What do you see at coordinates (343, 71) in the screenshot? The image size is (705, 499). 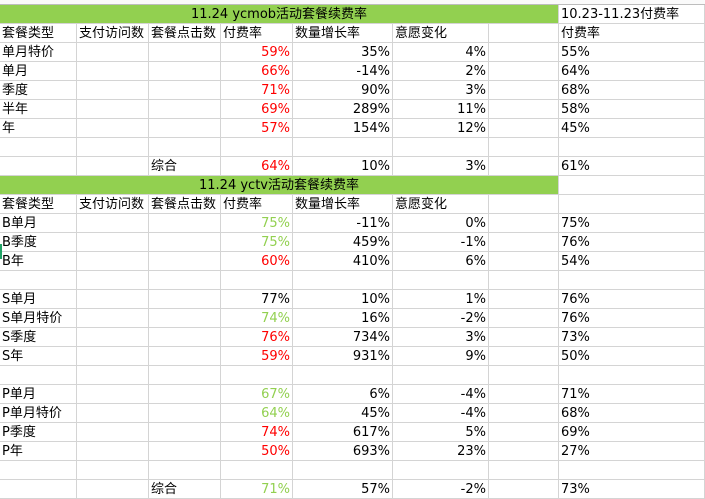 I see `growth-rate-cell: -14%` at bounding box center [343, 71].